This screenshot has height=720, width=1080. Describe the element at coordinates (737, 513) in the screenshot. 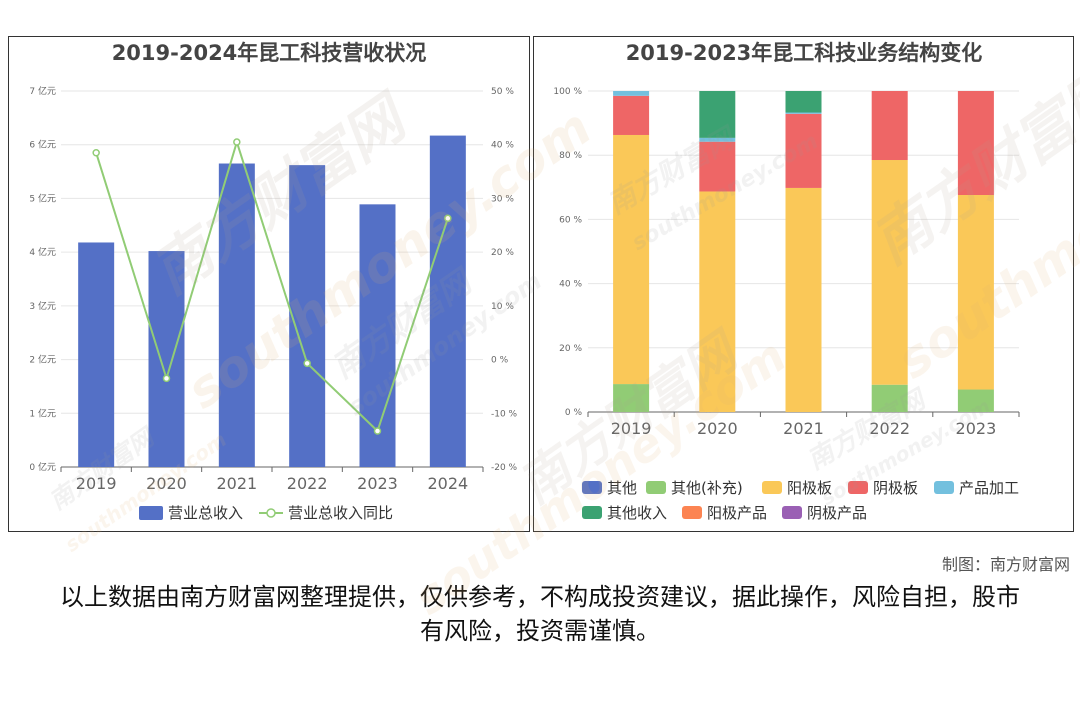

I see `legend-label: 阳极产品` at that location.